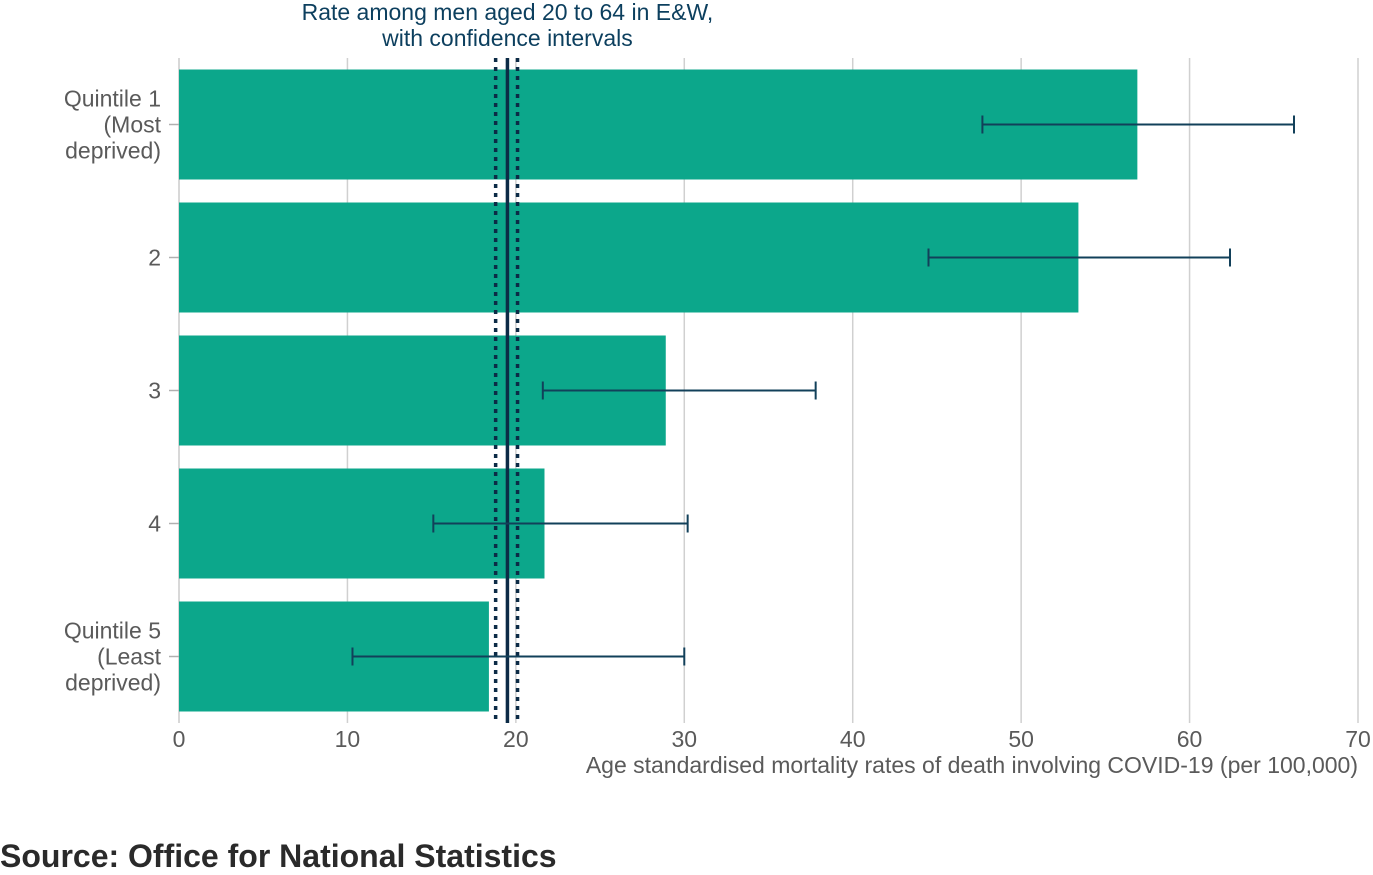 The width and height of the screenshot is (1373, 875). I want to click on category-label: 3, so click(154, 391).